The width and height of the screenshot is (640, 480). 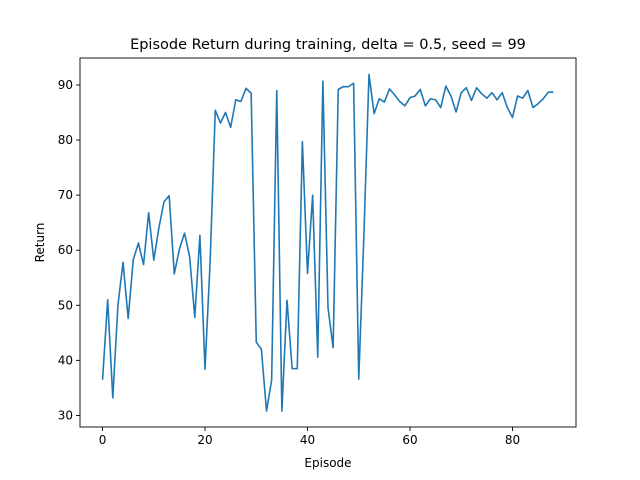 I want to click on y-axis-label: Return, so click(x=40, y=243).